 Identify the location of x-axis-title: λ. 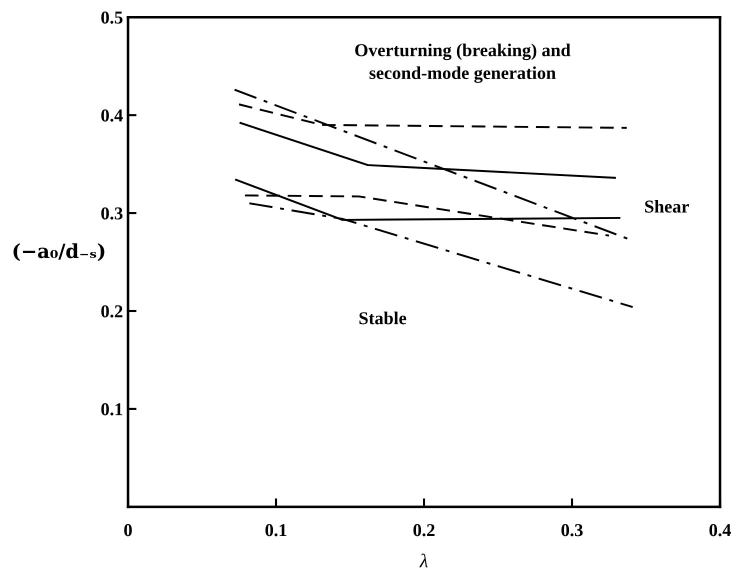
(423, 561).